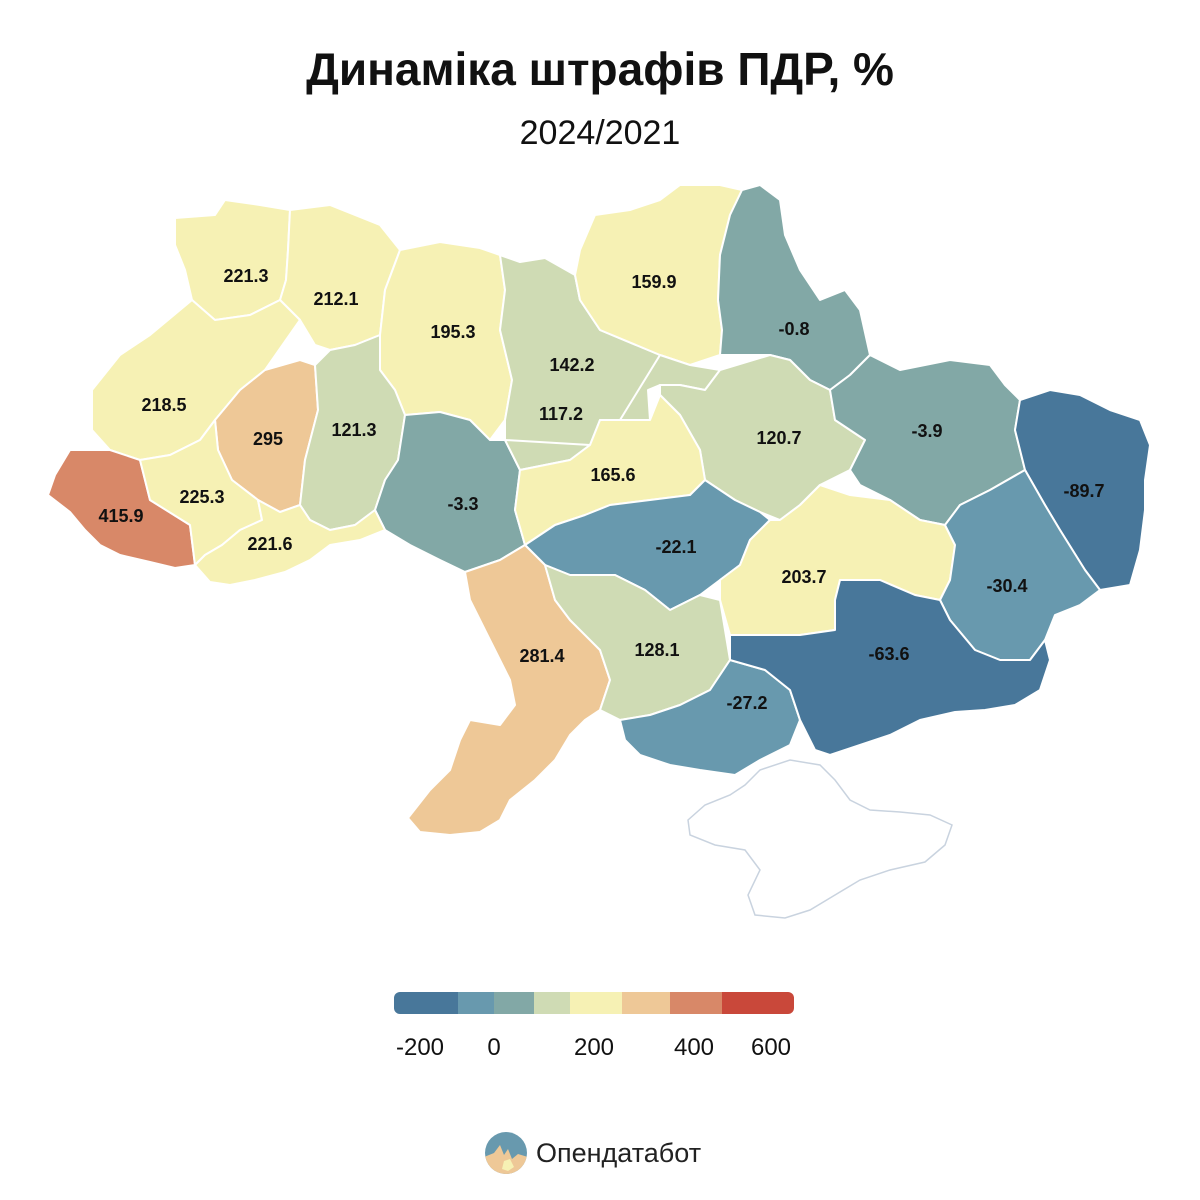  I want to click on opendatabot-logo-icon, so click(506, 1153).